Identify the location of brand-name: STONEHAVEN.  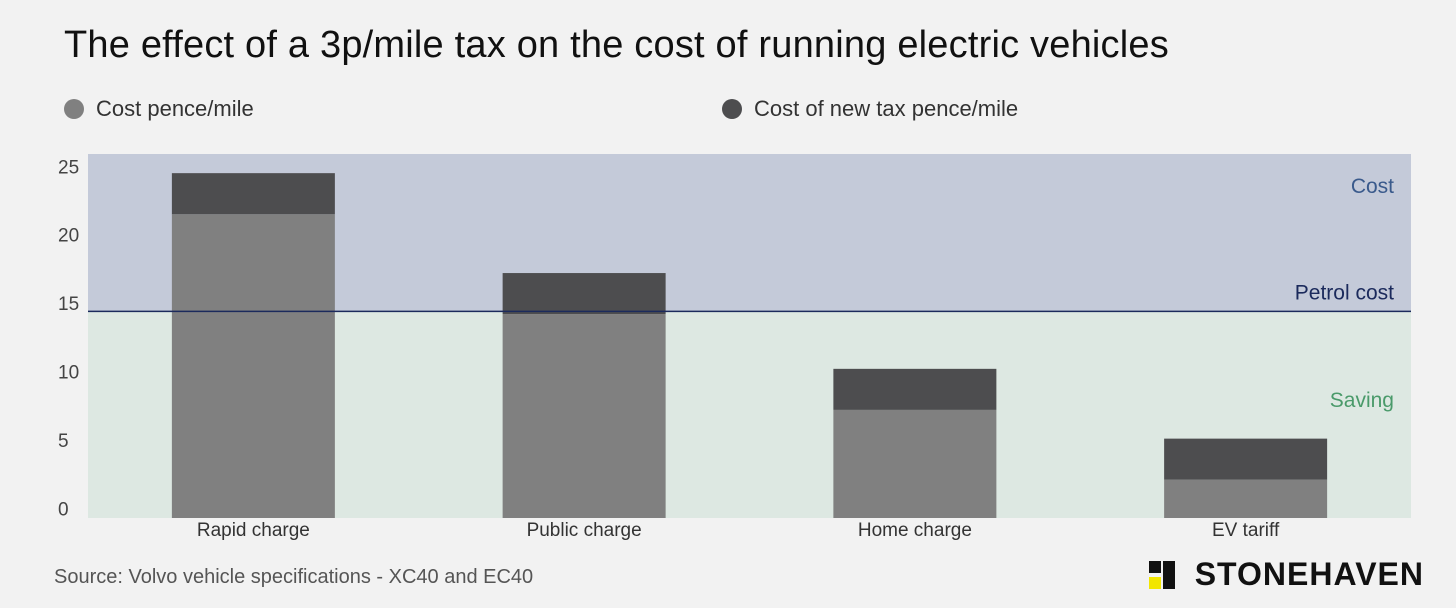
(1309, 574).